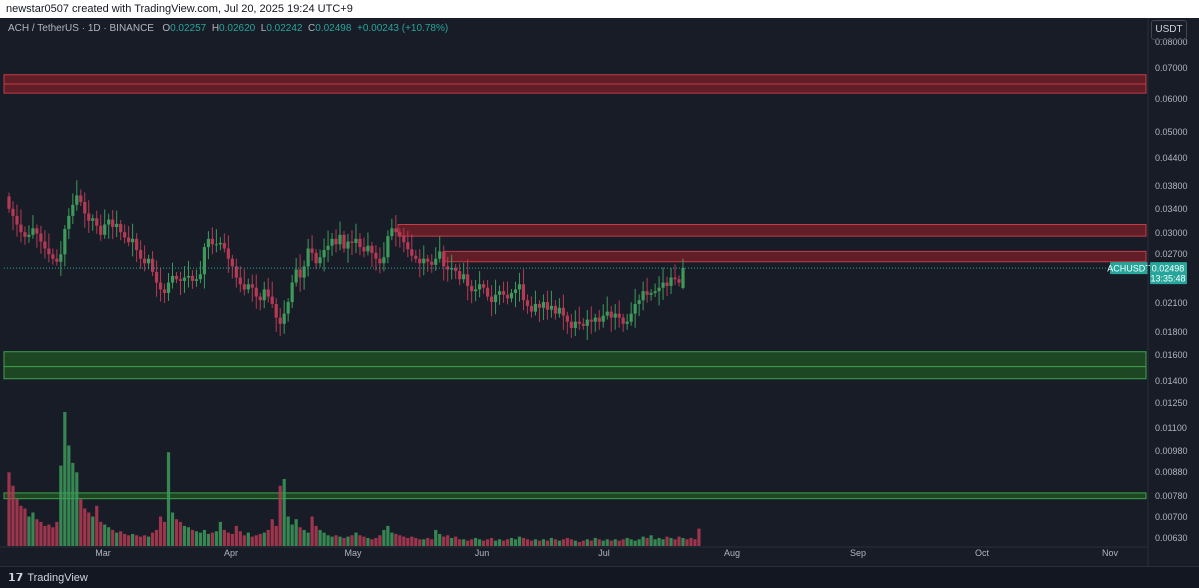  What do you see at coordinates (1171, 451) in the screenshot?
I see `price-tick-label: 0.00980` at bounding box center [1171, 451].